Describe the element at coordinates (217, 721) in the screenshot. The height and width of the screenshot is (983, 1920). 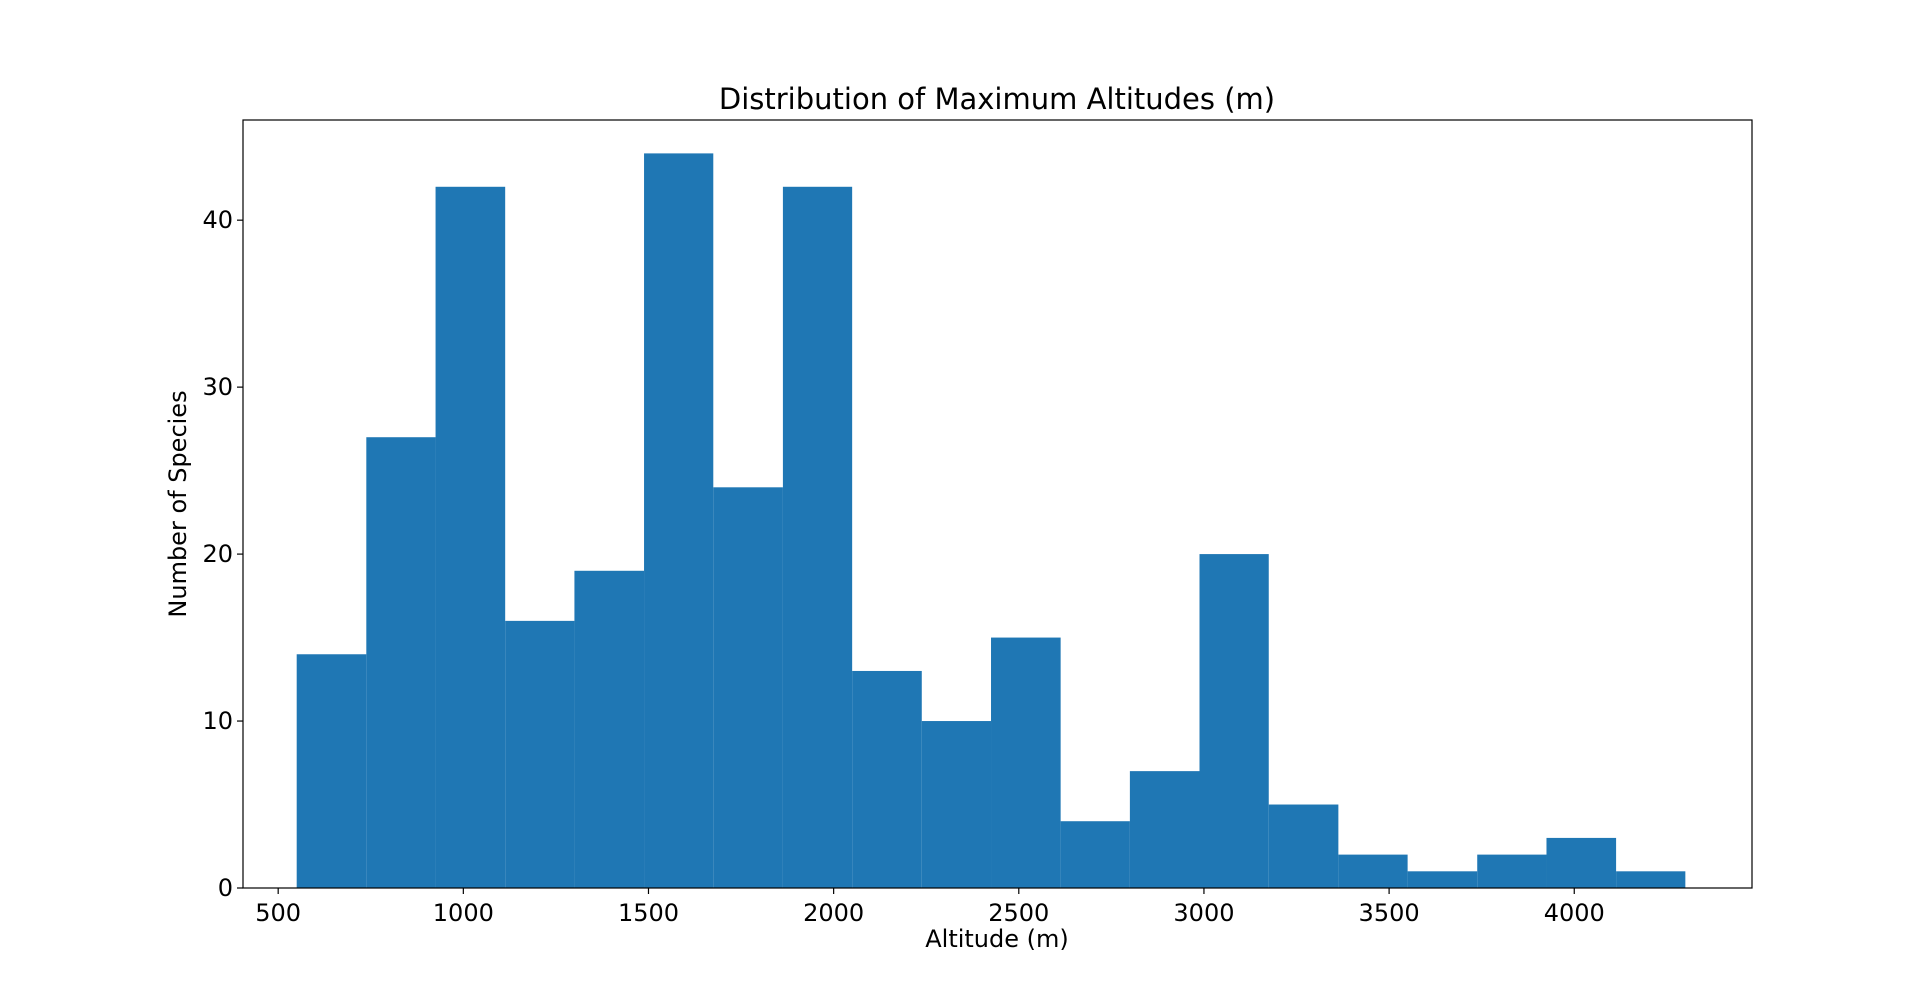
I see `y-tick-label: 10` at that location.